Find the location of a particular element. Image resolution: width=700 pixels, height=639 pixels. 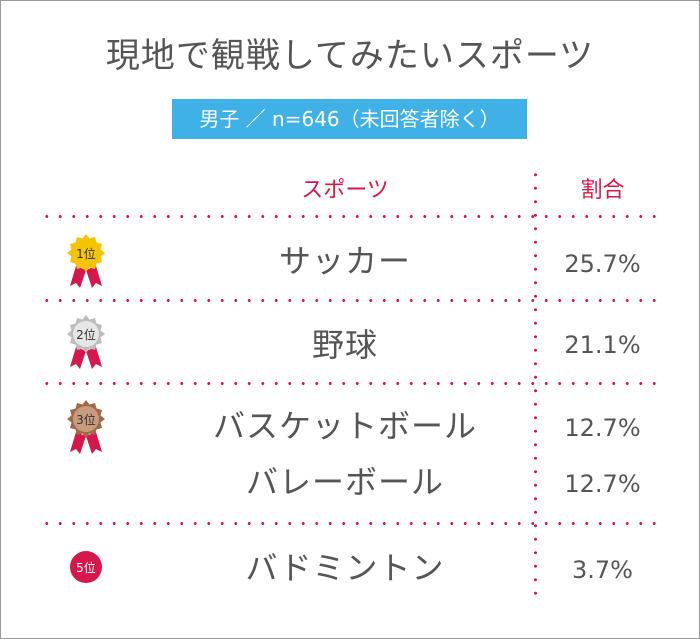

share-value: 3.7% is located at coordinates (602, 570).